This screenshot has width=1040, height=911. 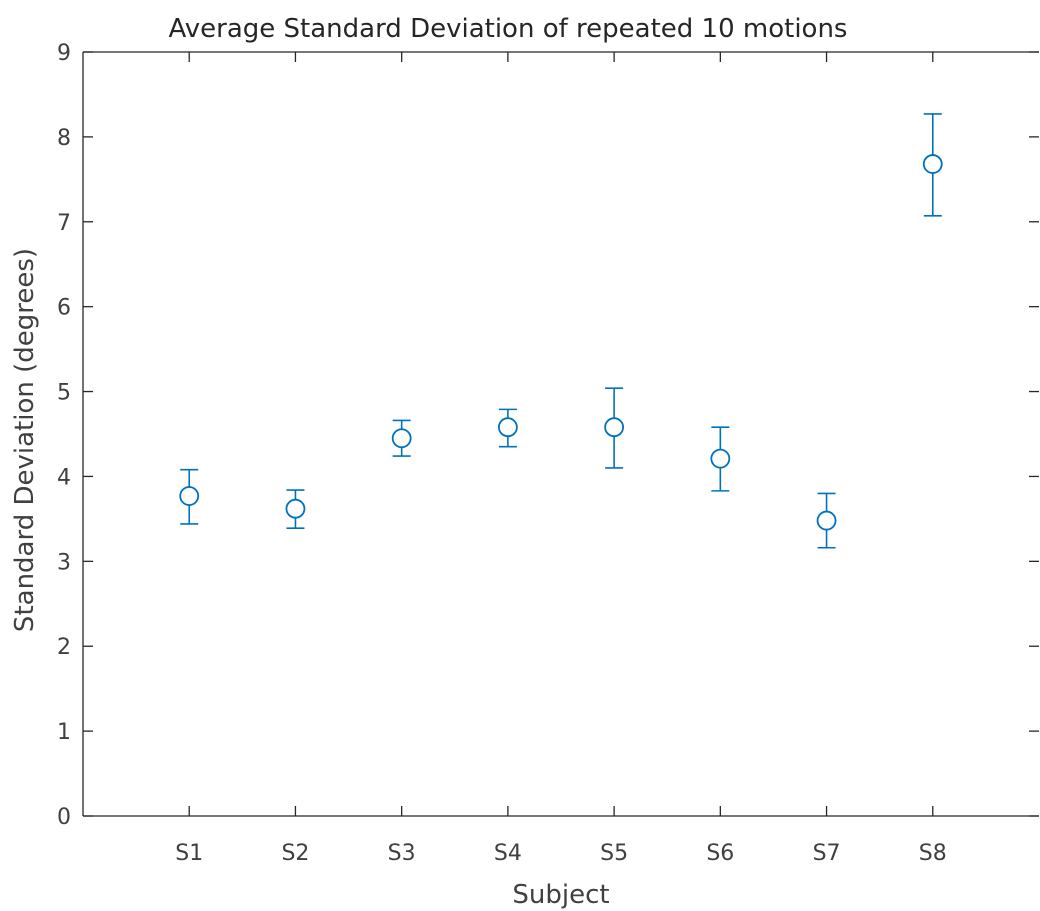 What do you see at coordinates (64, 53) in the screenshot?
I see `y-tick-label: 9` at bounding box center [64, 53].